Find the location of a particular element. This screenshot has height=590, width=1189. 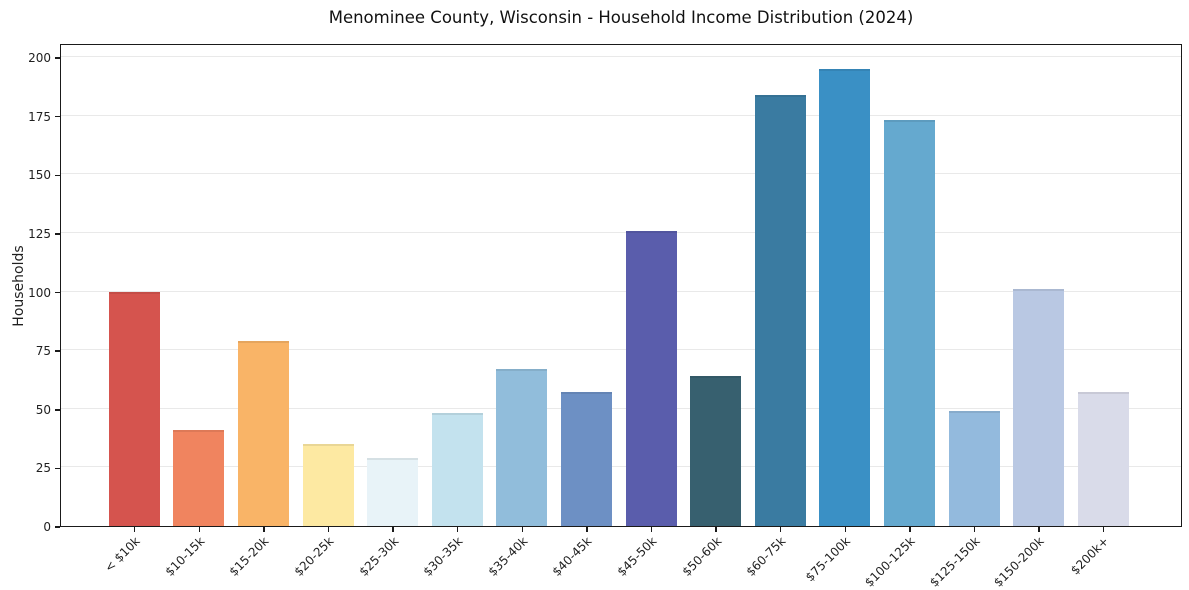

x-tick-label-text-13: $125-150k is located at coordinates (954, 562).